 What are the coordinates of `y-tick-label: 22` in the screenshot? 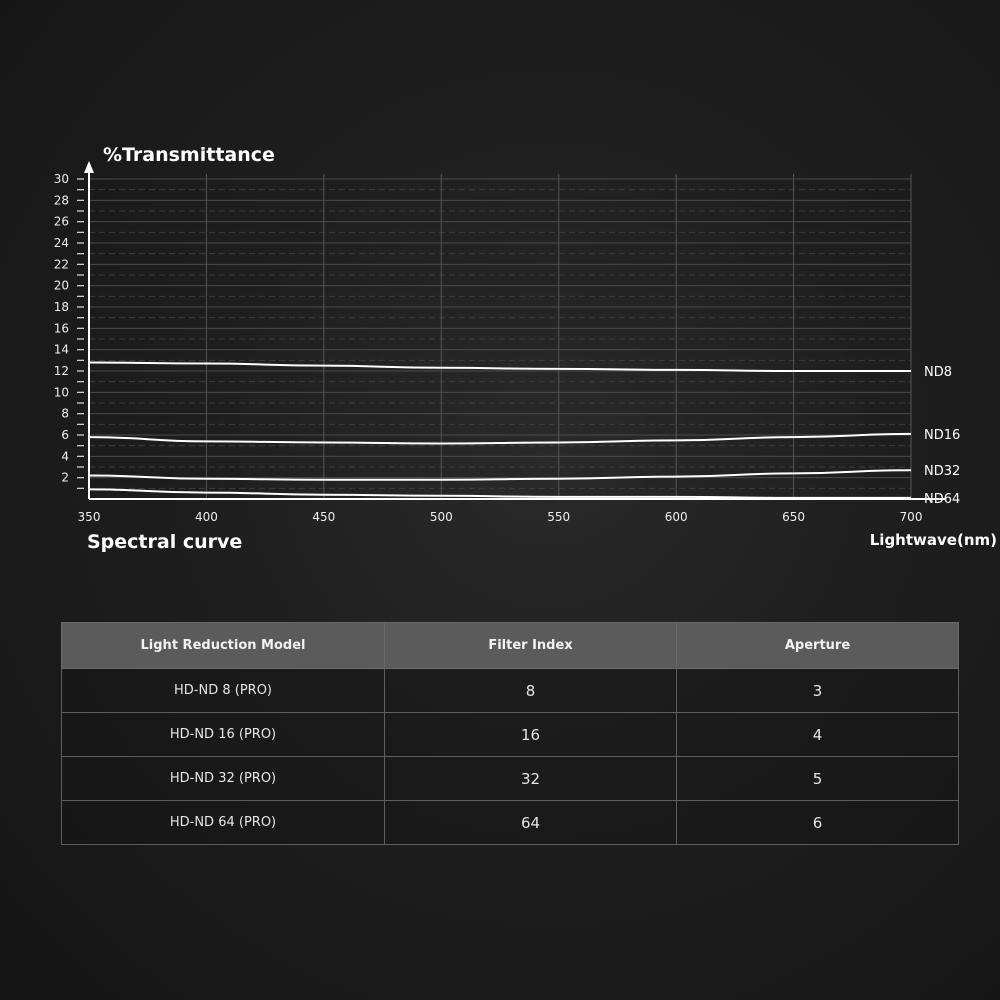 It's located at (61, 264).